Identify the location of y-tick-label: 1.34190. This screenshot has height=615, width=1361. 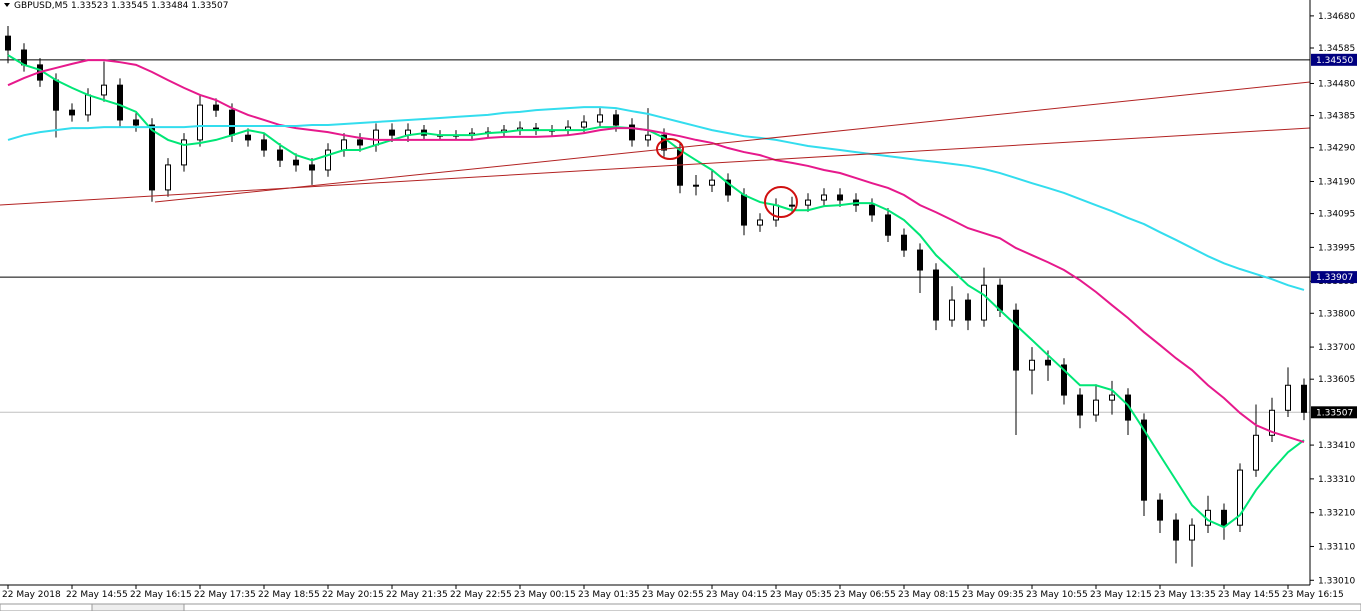
(1336, 182).